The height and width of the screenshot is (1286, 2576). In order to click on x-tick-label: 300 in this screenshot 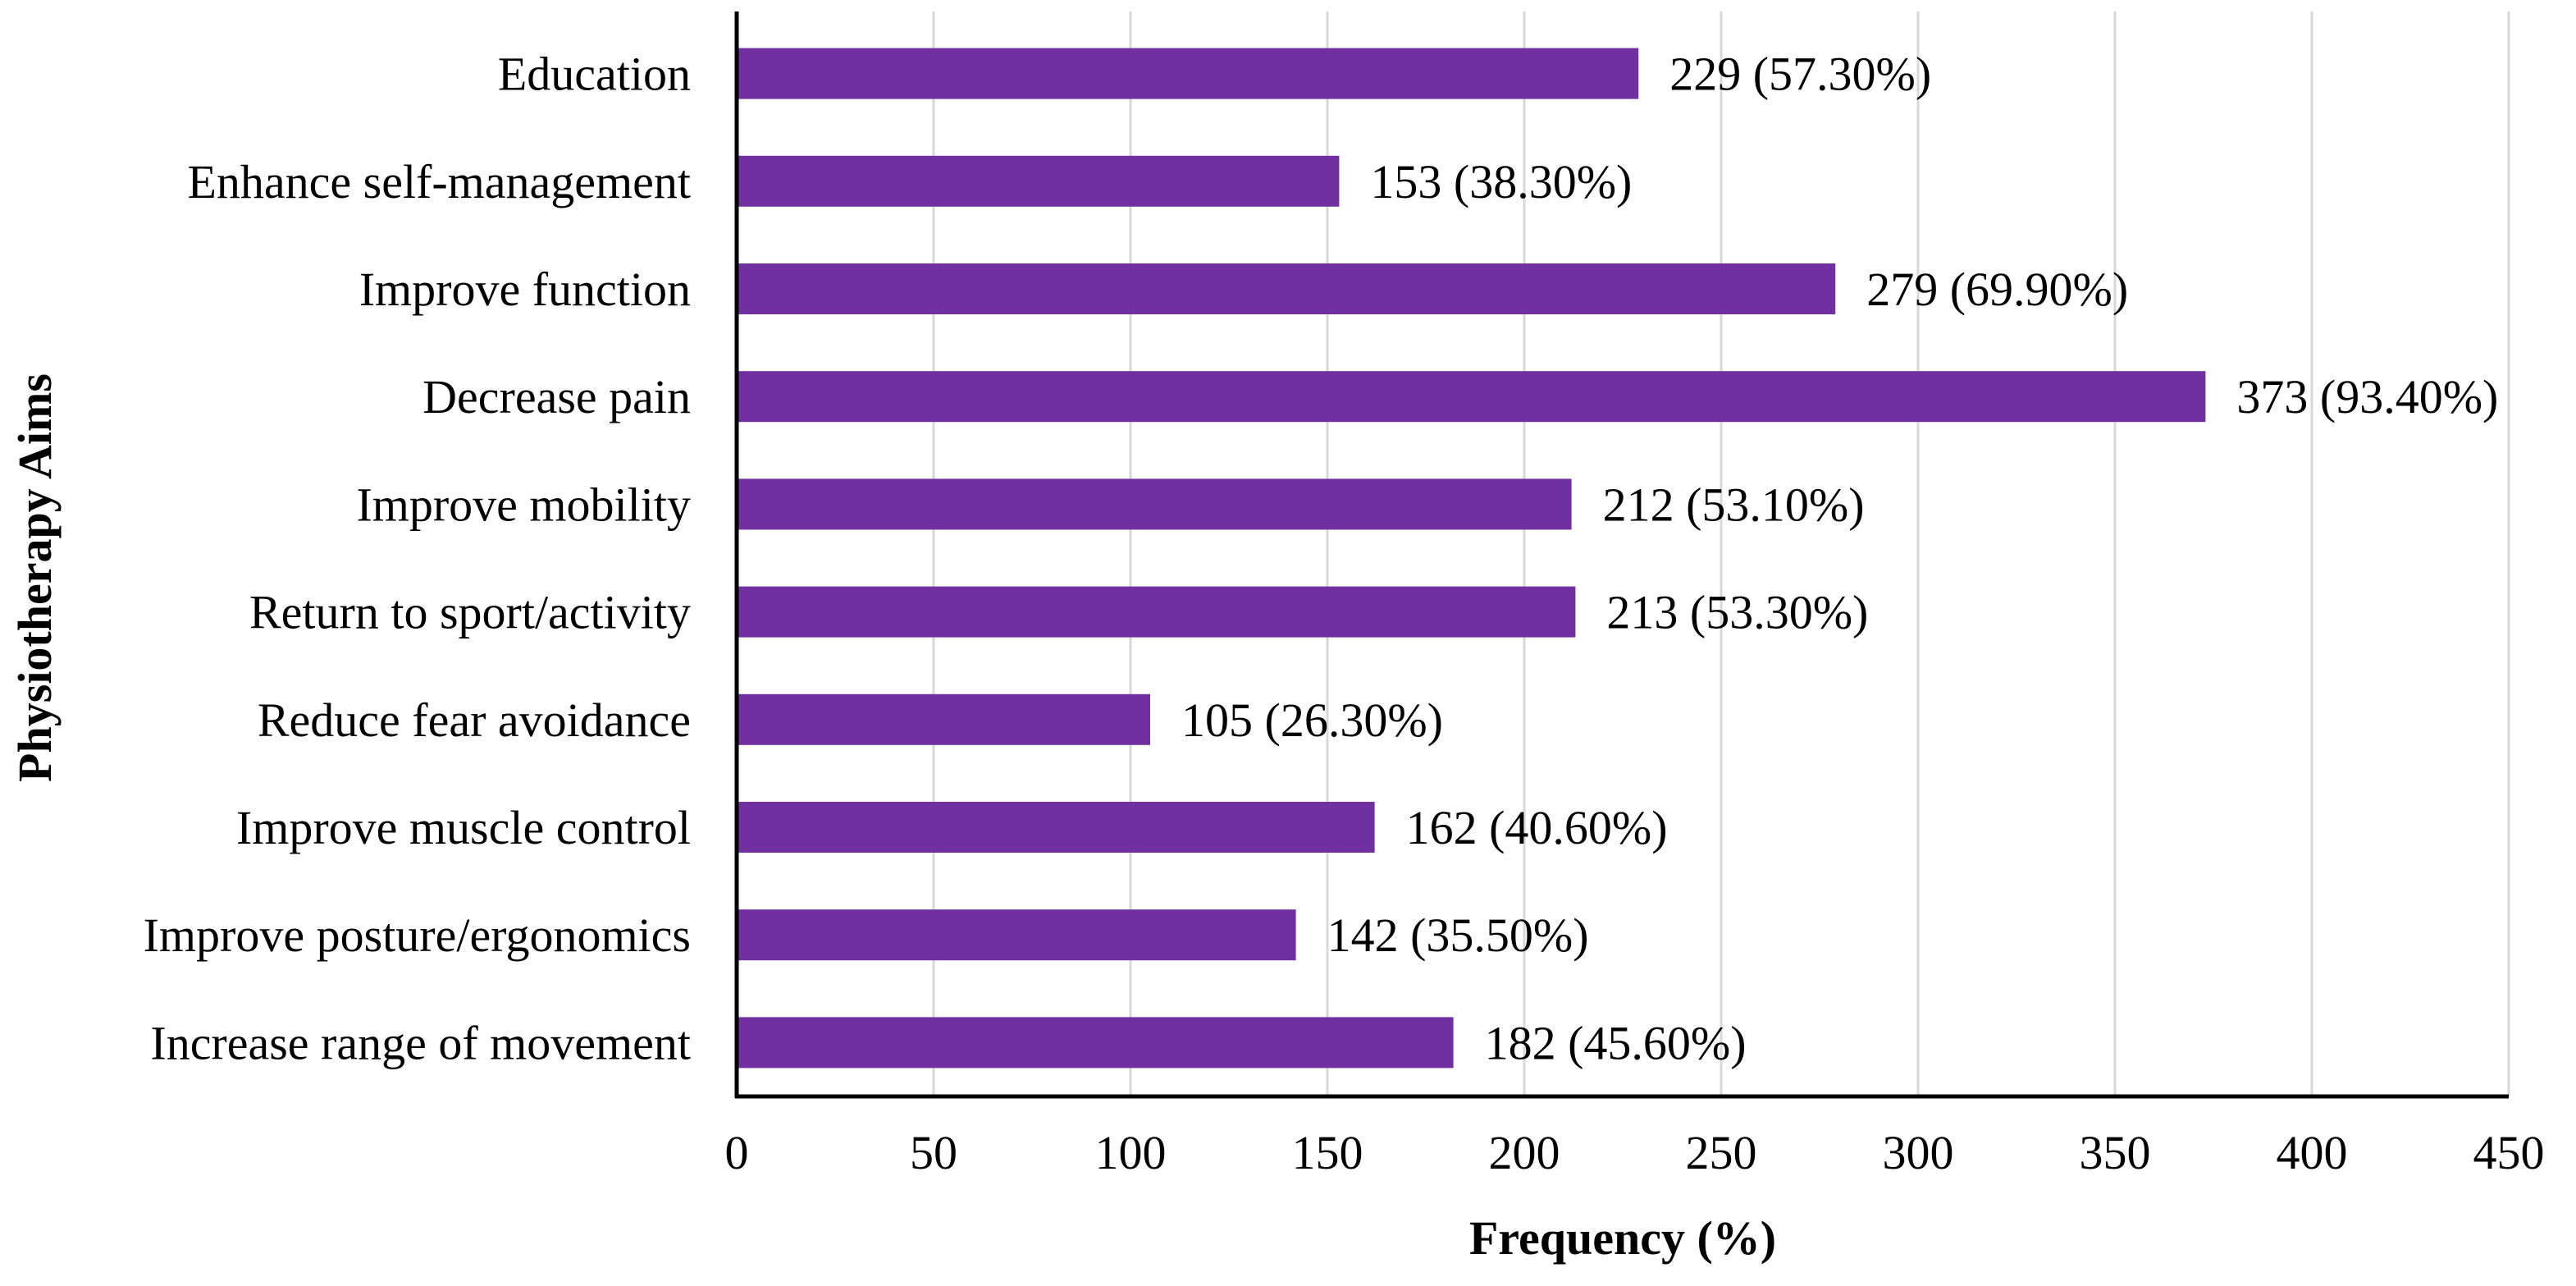, I will do `click(1919, 1152)`.